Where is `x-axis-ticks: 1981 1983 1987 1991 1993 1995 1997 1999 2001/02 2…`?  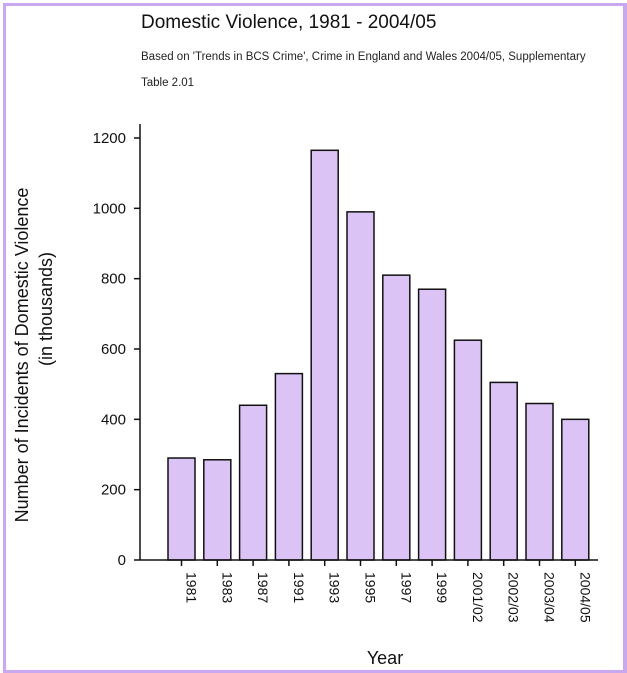 x-axis-ticks: 1981 1983 1987 1991 1993 1995 1997 1999 2001/02 2… is located at coordinates (386, 591).